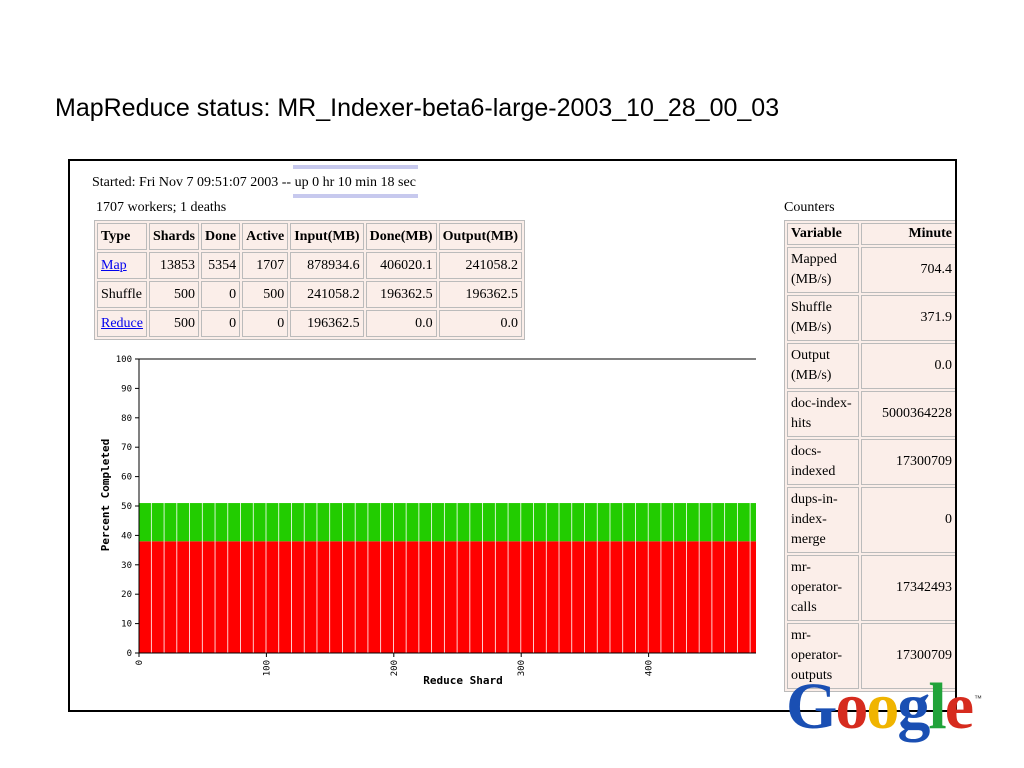 The image size is (1024, 768). Describe the element at coordinates (221, 294) in the screenshot. I see `table-cell: 0` at that location.